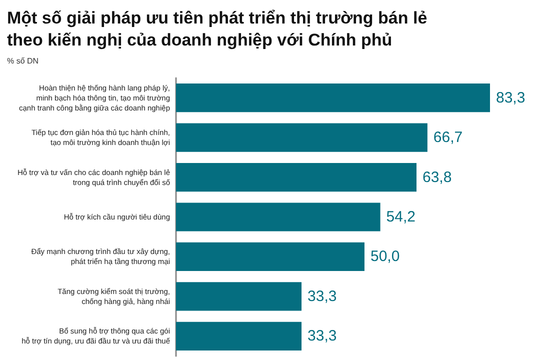 Image resolution: width=540 pixels, height=360 pixels. I want to click on data-label: 83,3, so click(511, 97).